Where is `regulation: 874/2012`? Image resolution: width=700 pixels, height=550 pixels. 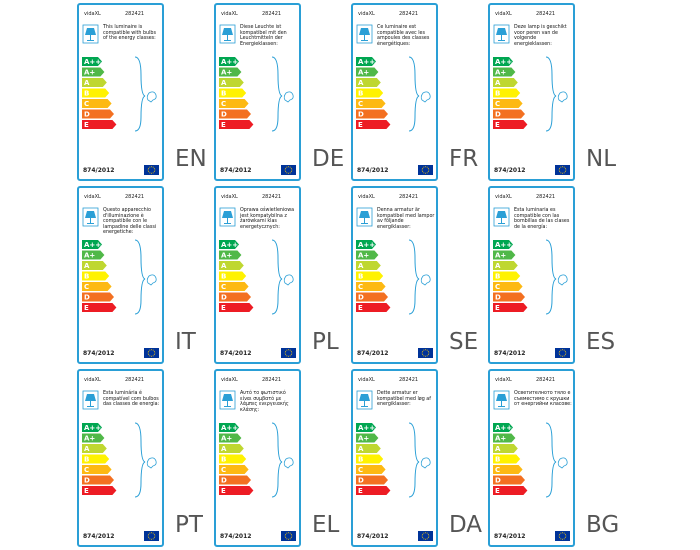
regulation: 874/2012 is located at coordinates (373, 170).